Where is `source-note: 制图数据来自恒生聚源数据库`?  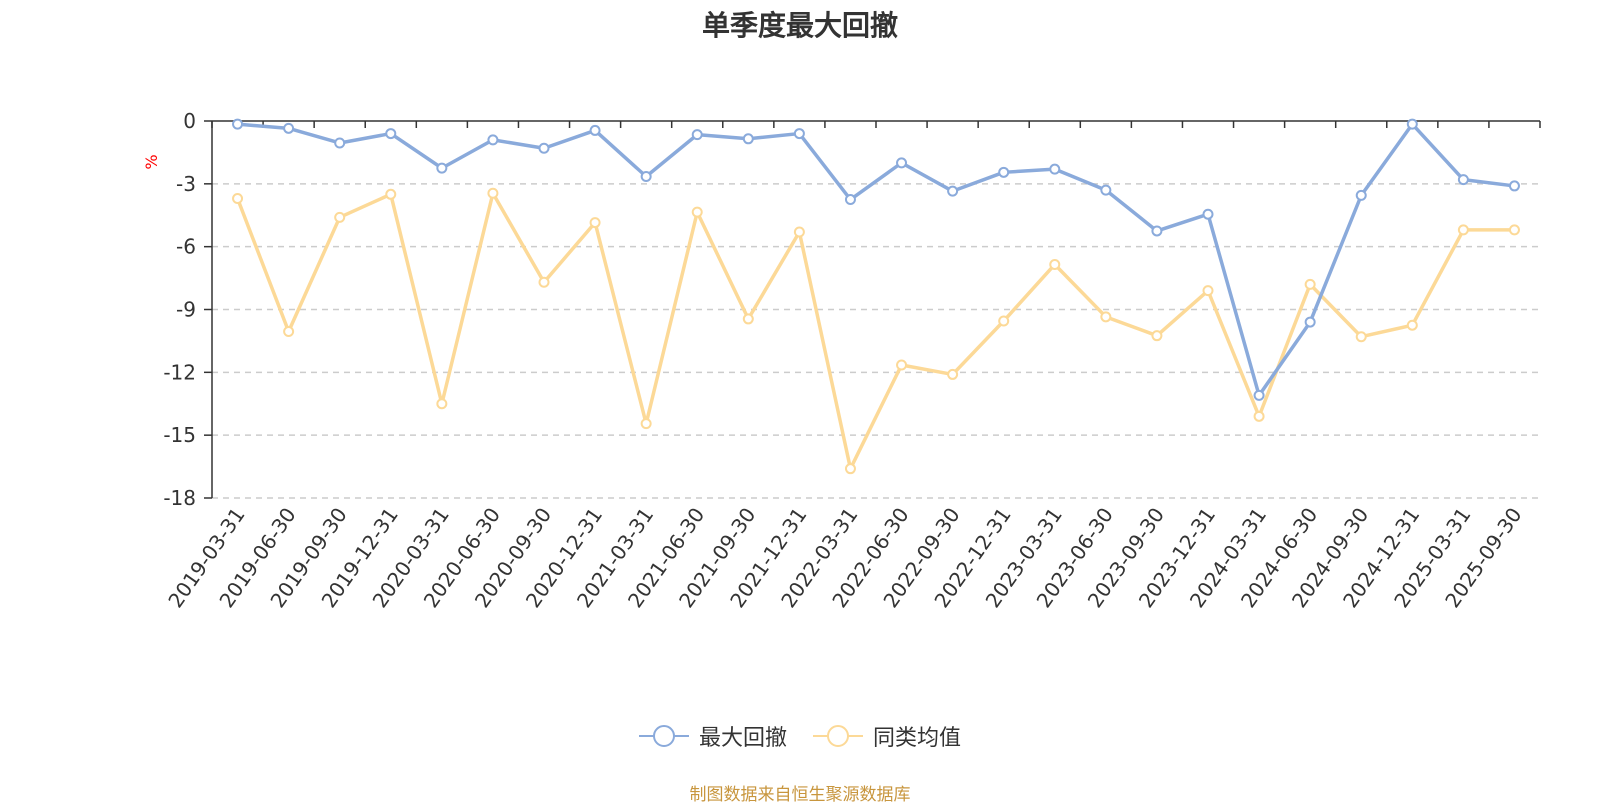 source-note: 制图数据来自恒生聚源数据库 is located at coordinates (800, 795).